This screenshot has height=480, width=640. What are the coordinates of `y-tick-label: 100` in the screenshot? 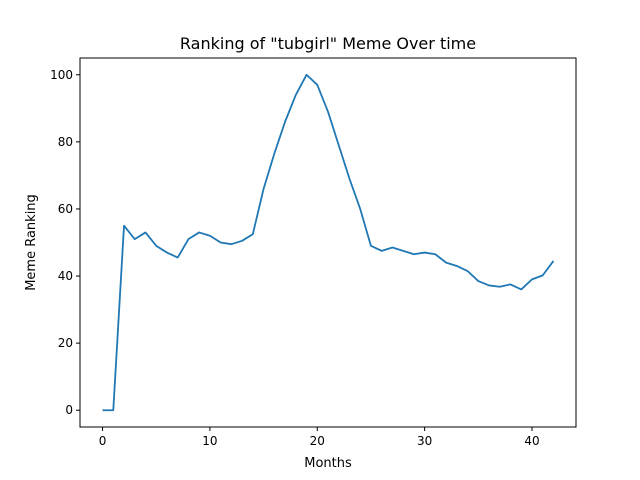 It's located at (61, 75).